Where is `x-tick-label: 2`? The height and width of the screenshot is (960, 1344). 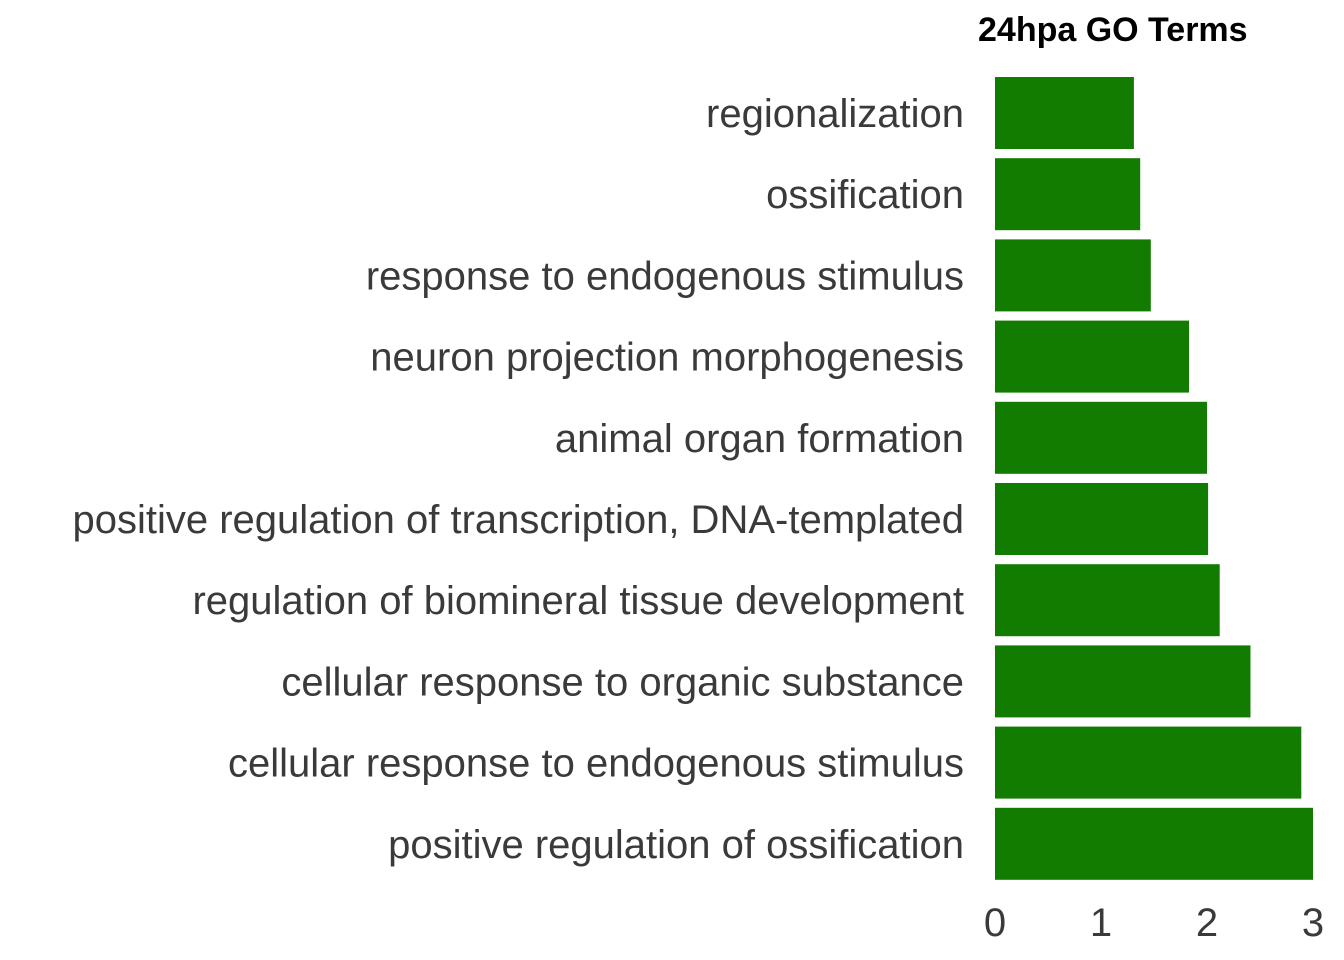 x-tick-label: 2 is located at coordinates (1207, 923).